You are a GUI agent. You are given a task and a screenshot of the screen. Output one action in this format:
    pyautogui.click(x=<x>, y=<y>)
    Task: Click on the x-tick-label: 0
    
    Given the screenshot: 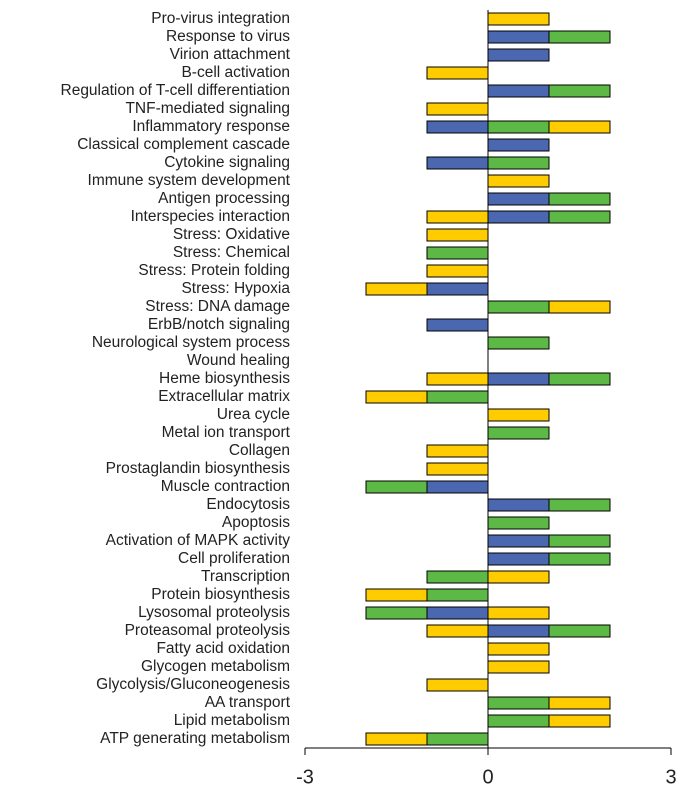 What is the action you would take?
    pyautogui.click(x=487, y=776)
    